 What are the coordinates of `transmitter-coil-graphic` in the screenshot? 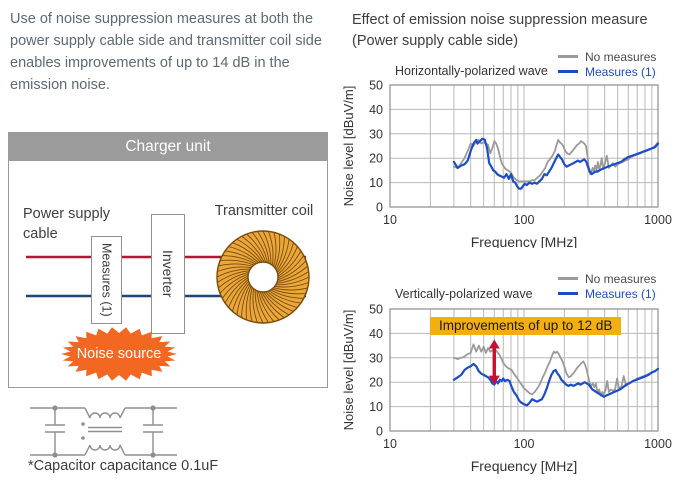 It's located at (263, 277).